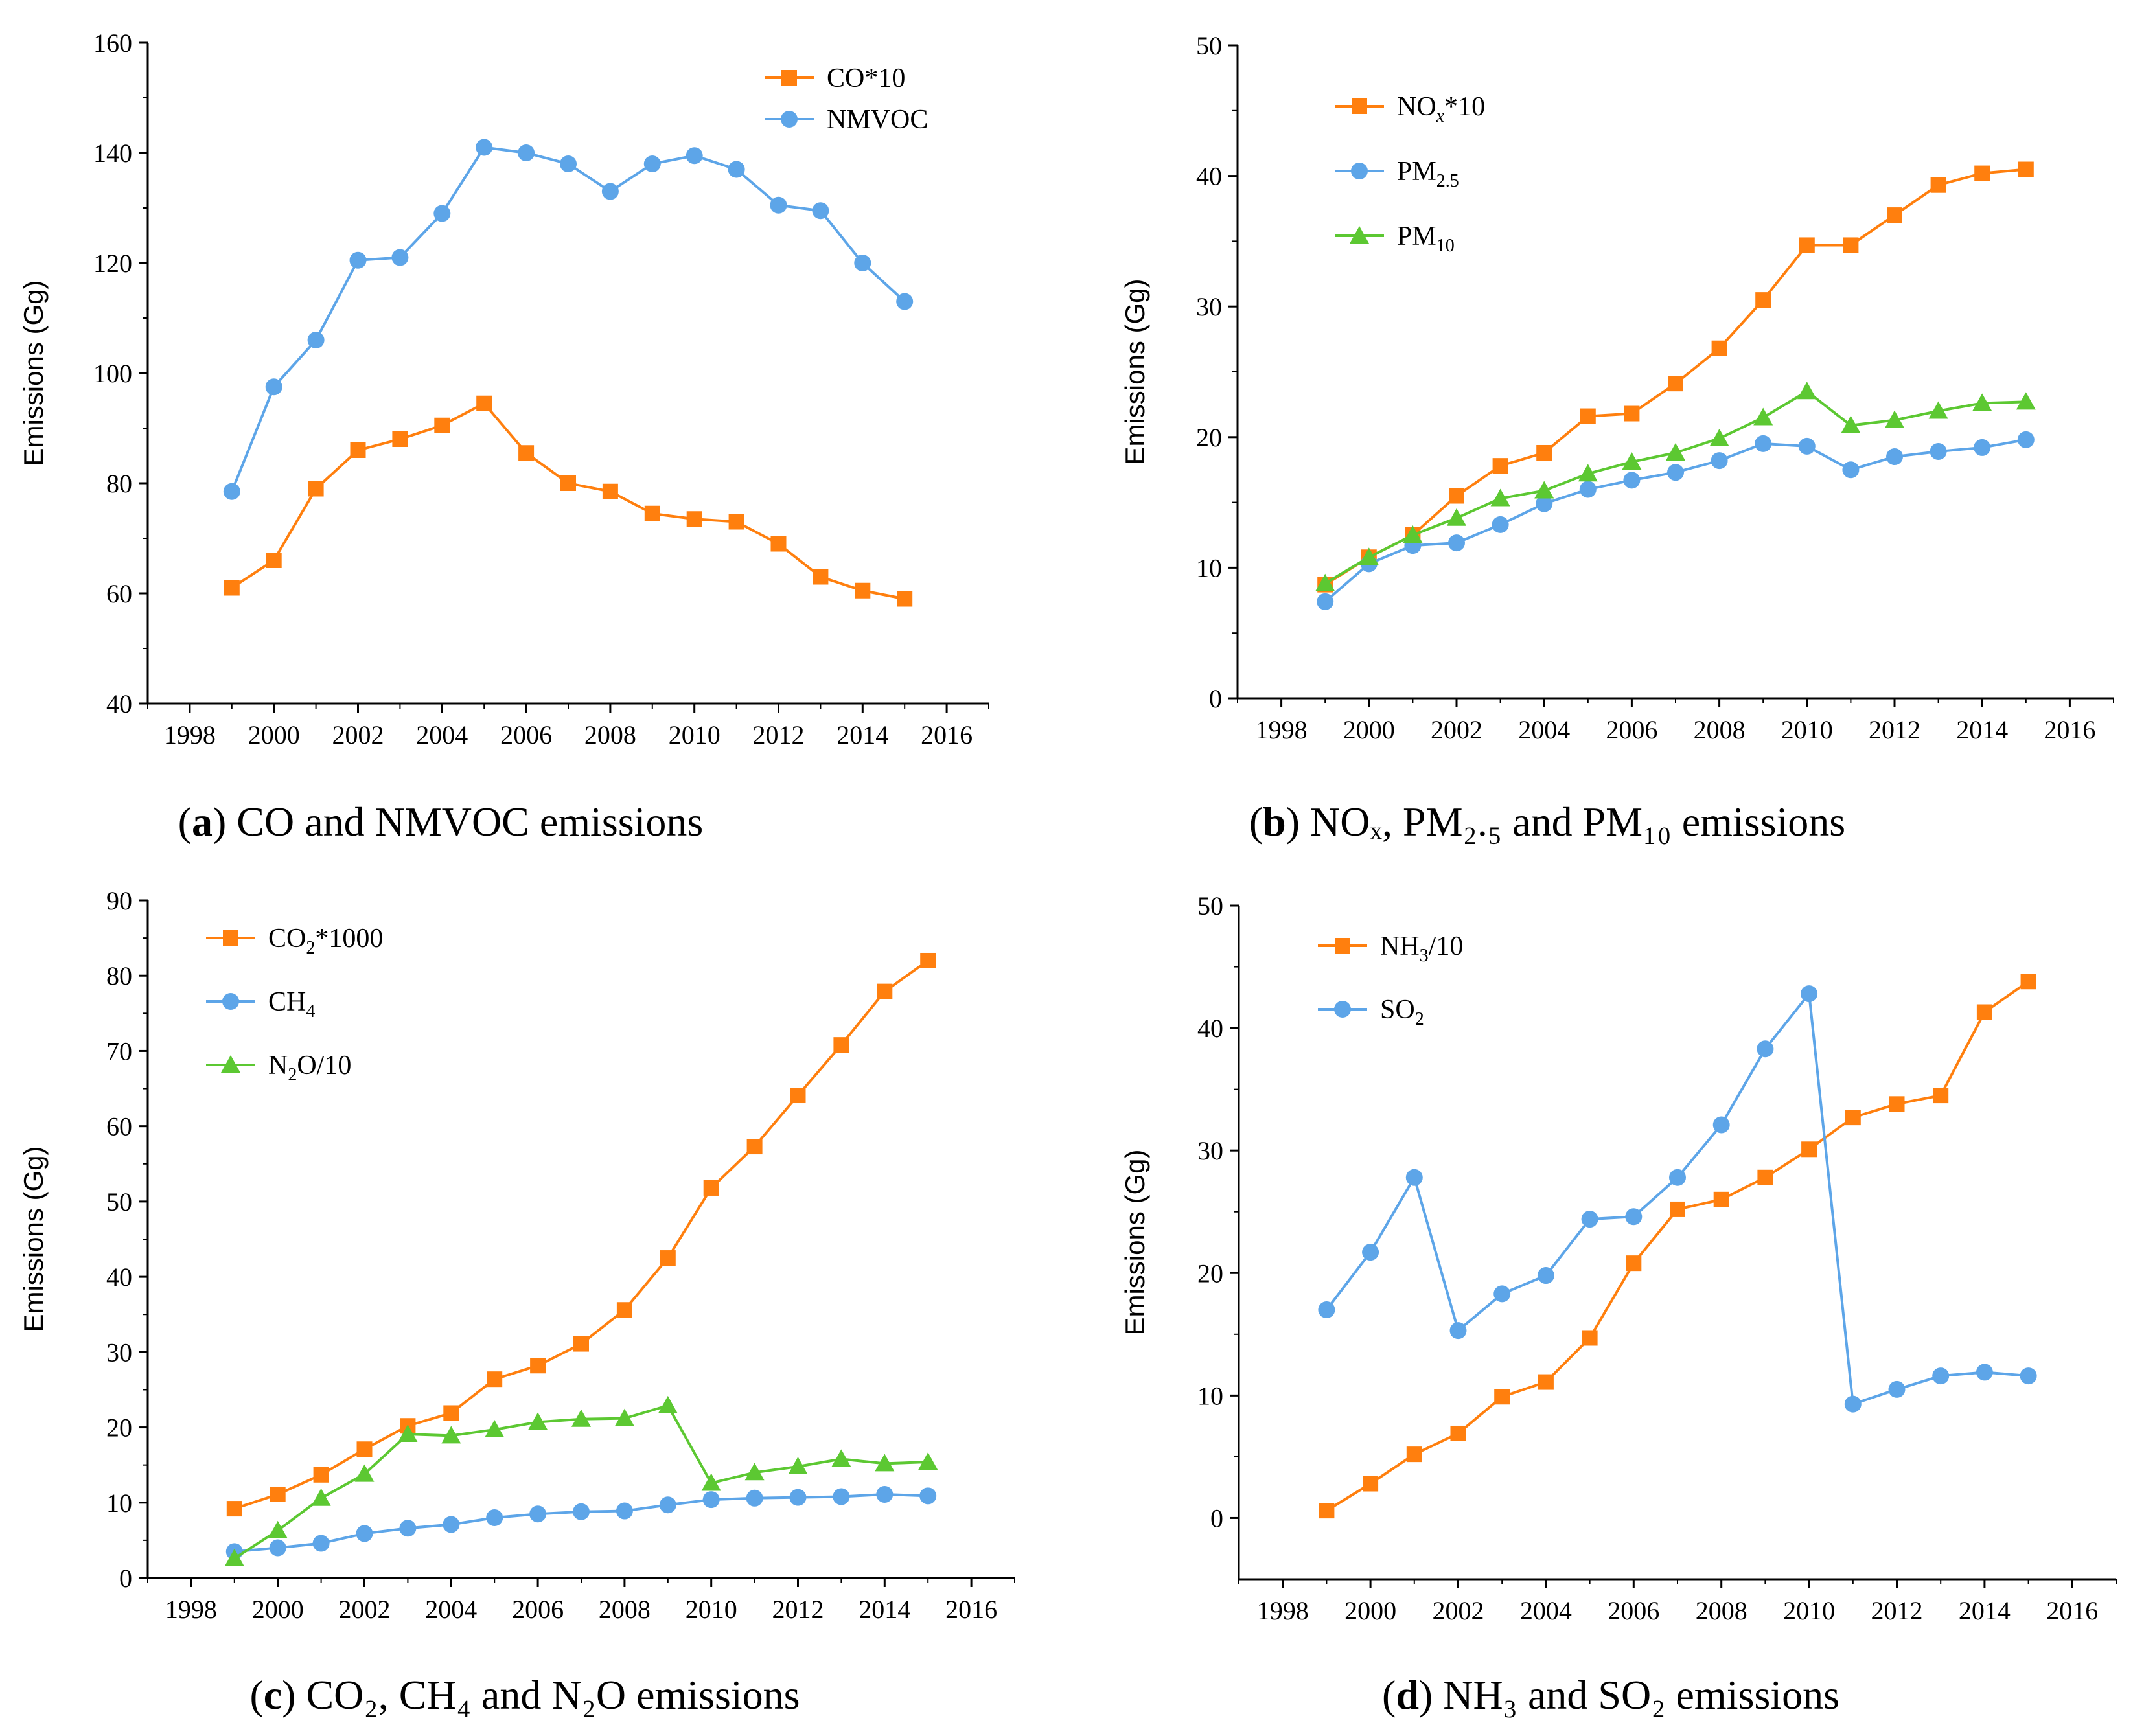  I want to click on legend-label: PM10, so click(1426, 239).